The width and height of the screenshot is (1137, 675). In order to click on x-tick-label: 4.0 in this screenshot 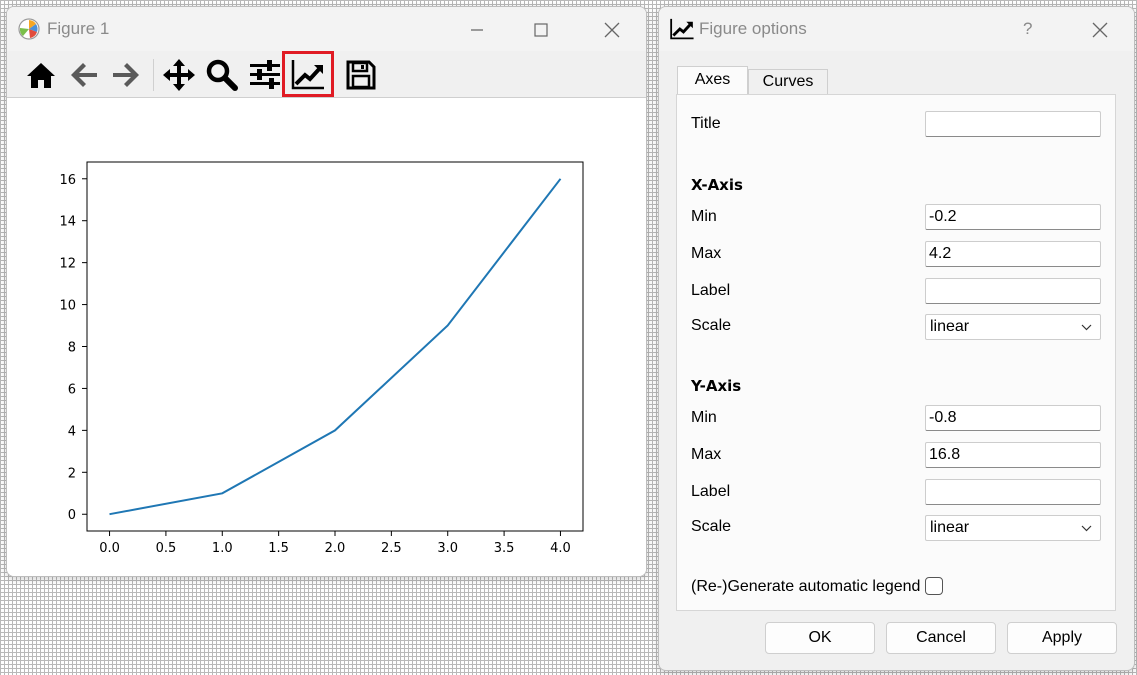, I will do `click(560, 548)`.